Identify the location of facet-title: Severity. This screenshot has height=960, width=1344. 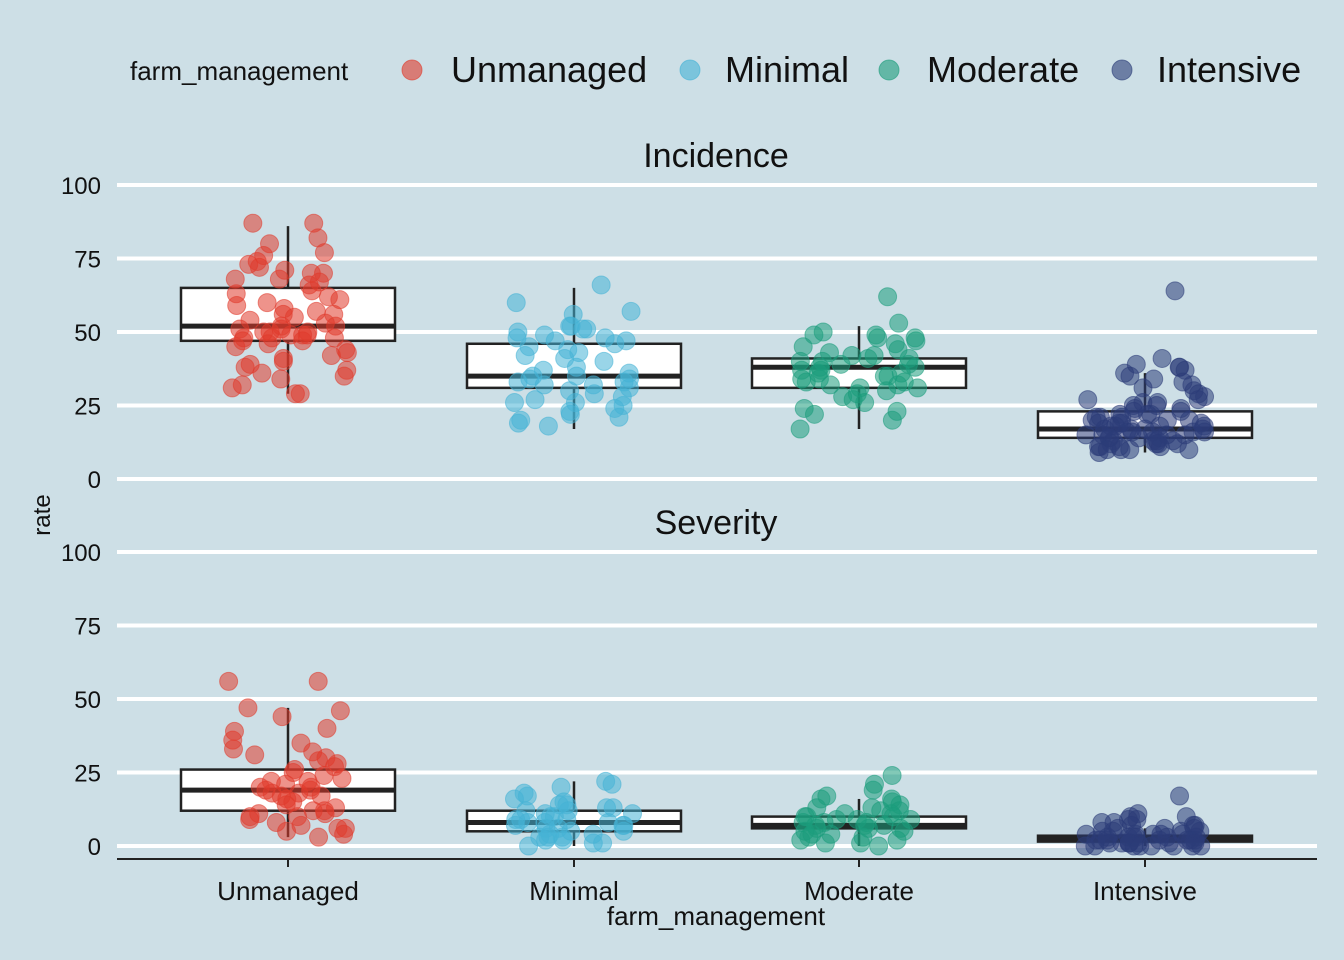
(716, 523).